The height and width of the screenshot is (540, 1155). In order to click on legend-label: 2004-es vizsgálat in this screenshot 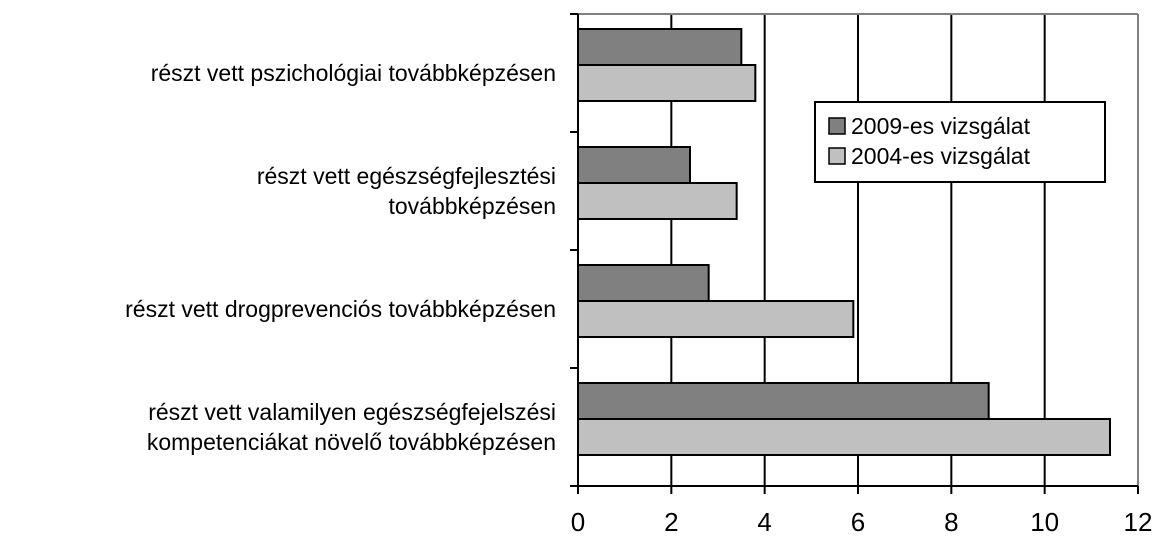, I will do `click(941, 156)`.